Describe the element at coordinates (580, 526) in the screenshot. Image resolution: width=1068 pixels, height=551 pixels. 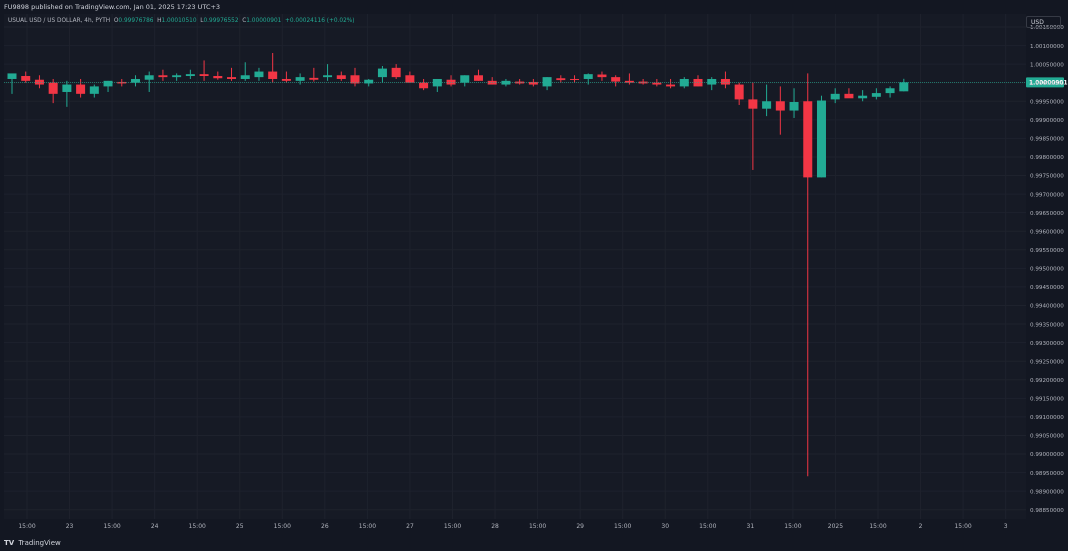
I see `x-tick-label: 29` at that location.